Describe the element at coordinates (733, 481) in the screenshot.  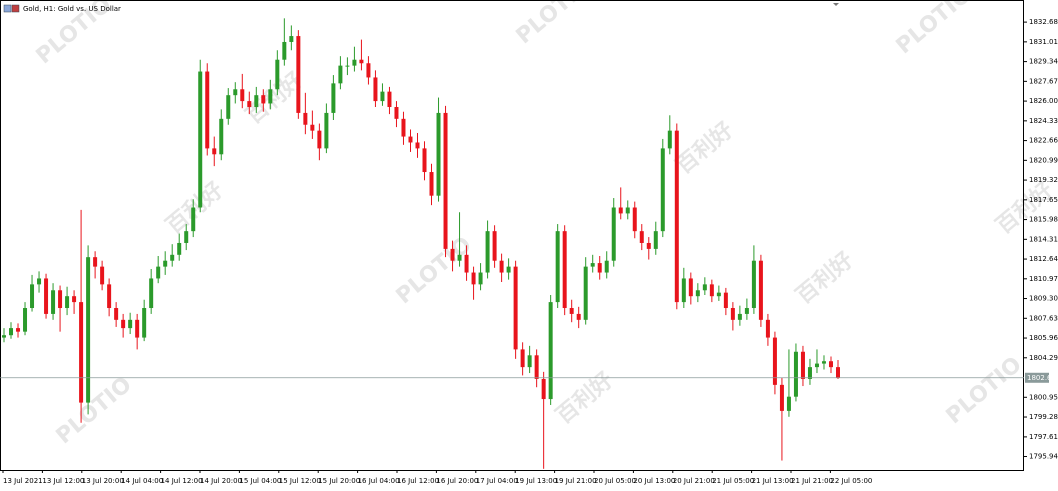
I see `x-tick-label: 21 Jul 05:00` at that location.